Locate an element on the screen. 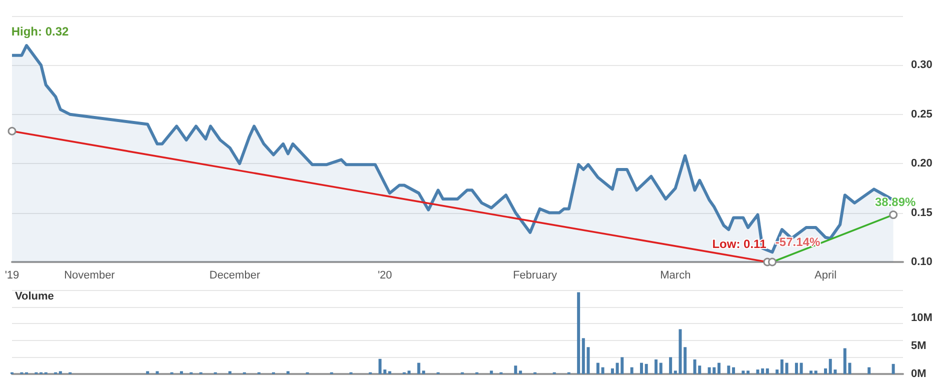 The height and width of the screenshot is (387, 939). x-tick-label: November is located at coordinates (90, 276).